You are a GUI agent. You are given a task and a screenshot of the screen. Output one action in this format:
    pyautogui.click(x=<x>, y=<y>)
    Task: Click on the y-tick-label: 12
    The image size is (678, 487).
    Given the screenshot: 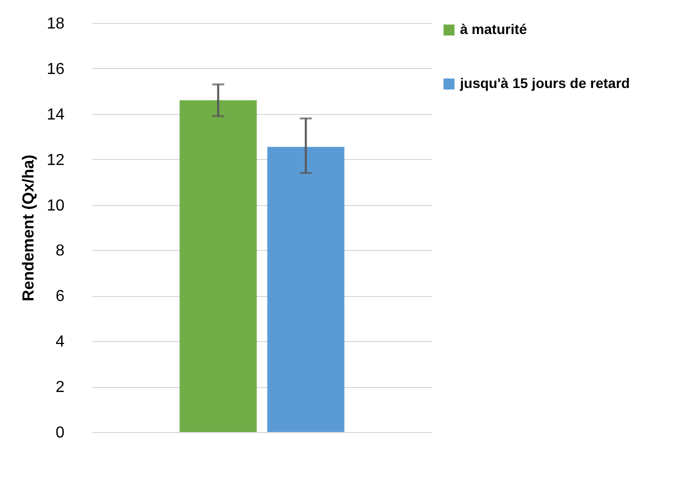 What is the action you would take?
    pyautogui.click(x=55, y=160)
    